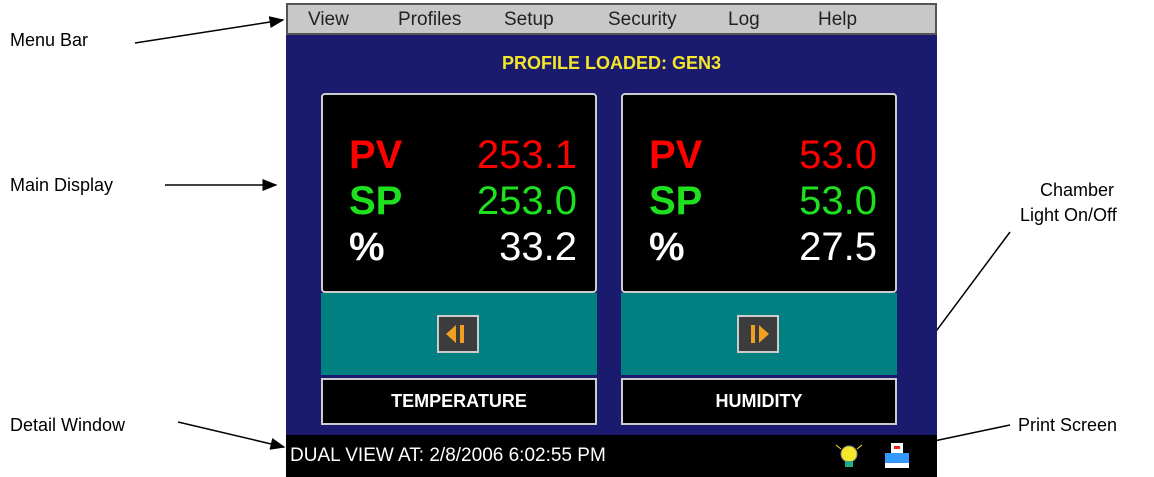 Image resolution: width=1154 pixels, height=477 pixels. What do you see at coordinates (526, 201) in the screenshot?
I see `sp-value: 253.0` at bounding box center [526, 201].